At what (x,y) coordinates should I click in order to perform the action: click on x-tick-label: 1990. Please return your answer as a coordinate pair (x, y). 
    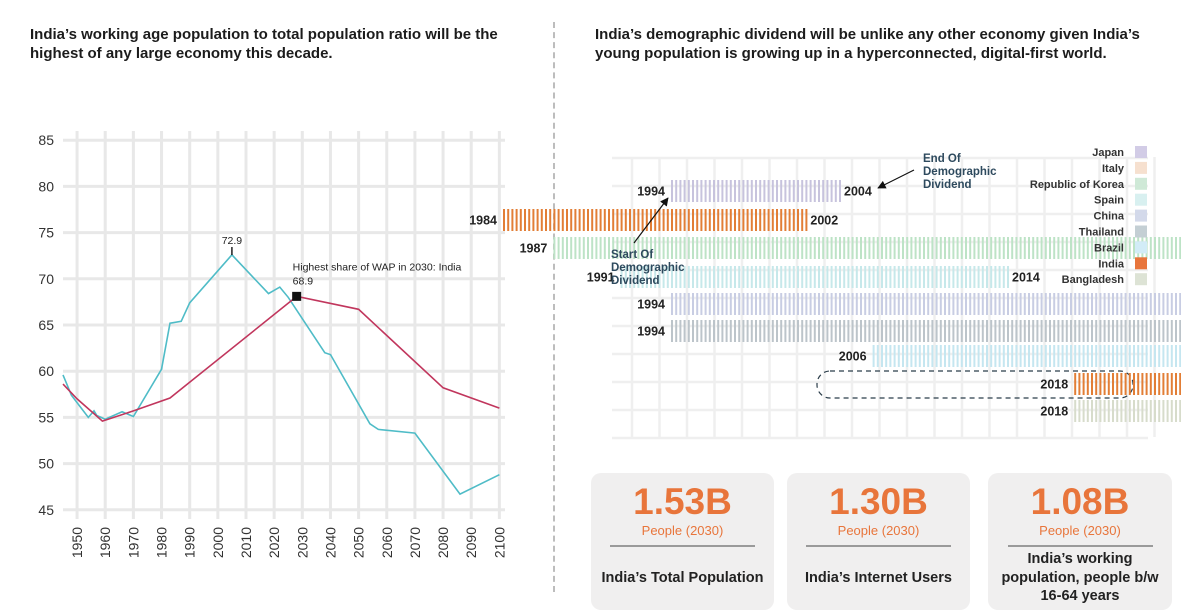
    Looking at the image, I should click on (190, 542).